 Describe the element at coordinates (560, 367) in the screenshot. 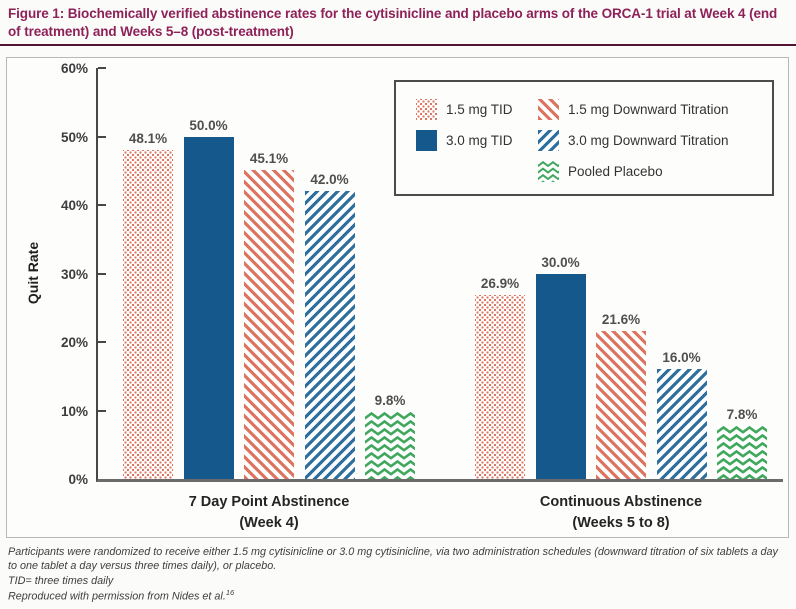

I see `chart-bar: 30.0%` at that location.